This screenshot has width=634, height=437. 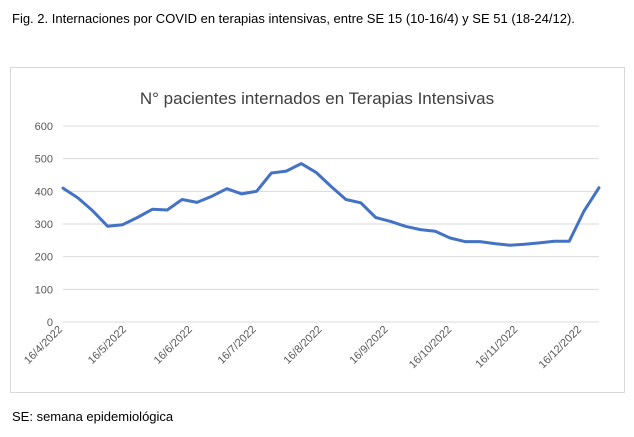 I want to click on x-tick-label: 16/11/2022, so click(x=496, y=347).